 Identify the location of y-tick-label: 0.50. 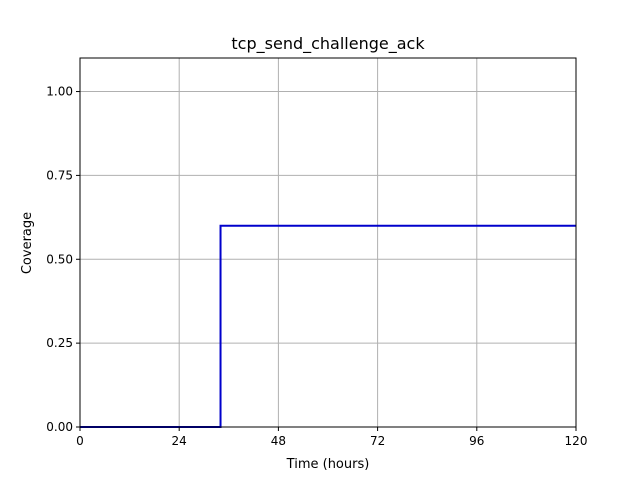
(59, 259).